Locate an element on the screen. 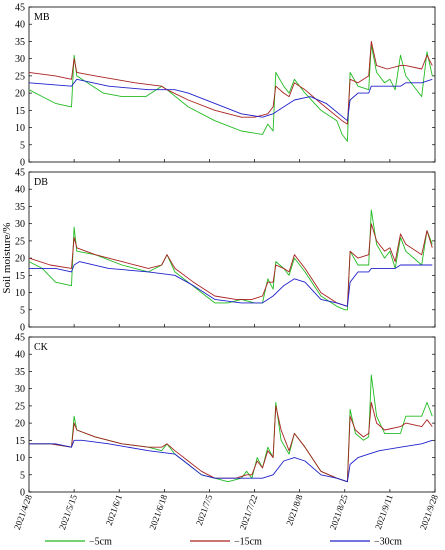  panel-title: CK is located at coordinates (41, 347).